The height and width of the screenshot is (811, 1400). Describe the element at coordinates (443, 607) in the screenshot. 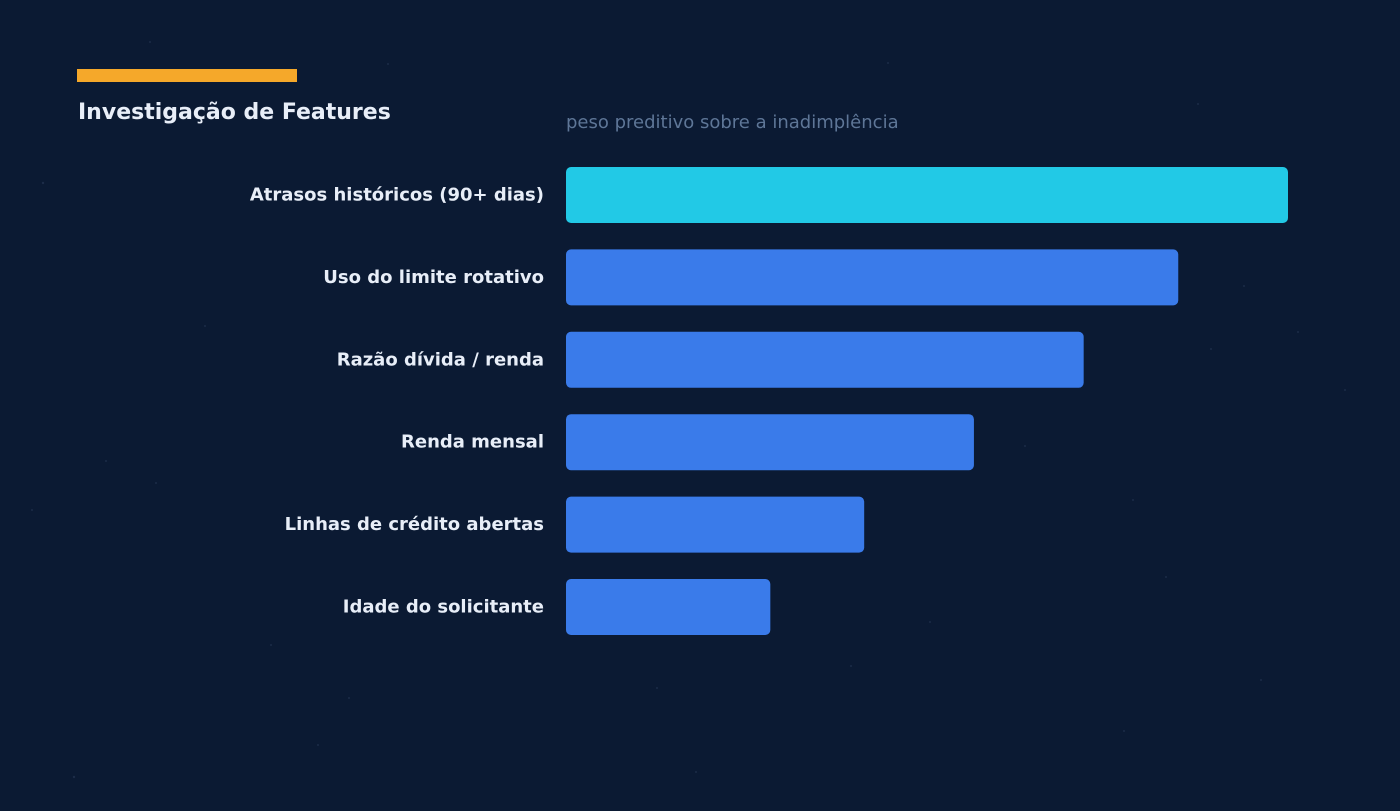

I see `category-label-6: Idade do solicitante` at that location.